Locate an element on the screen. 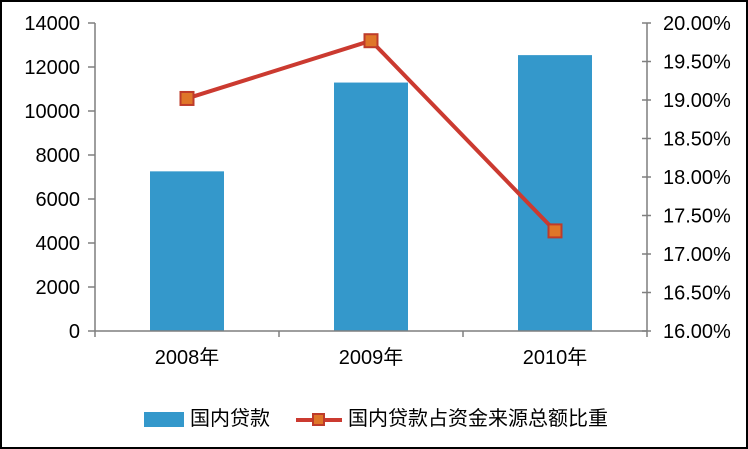  line-marker-2010年 is located at coordinates (555, 231).